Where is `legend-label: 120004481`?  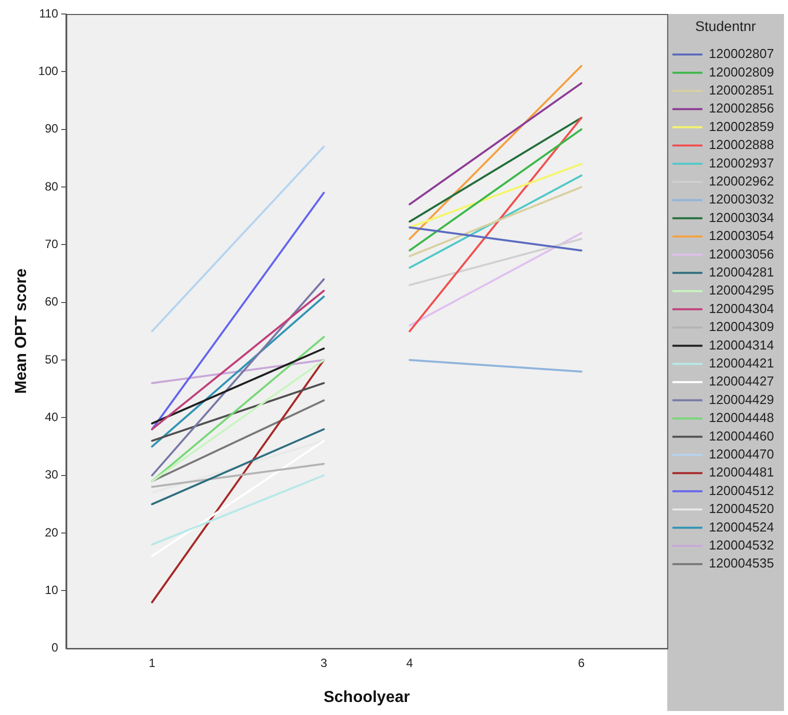
legend-label: 120004481 is located at coordinates (741, 472).